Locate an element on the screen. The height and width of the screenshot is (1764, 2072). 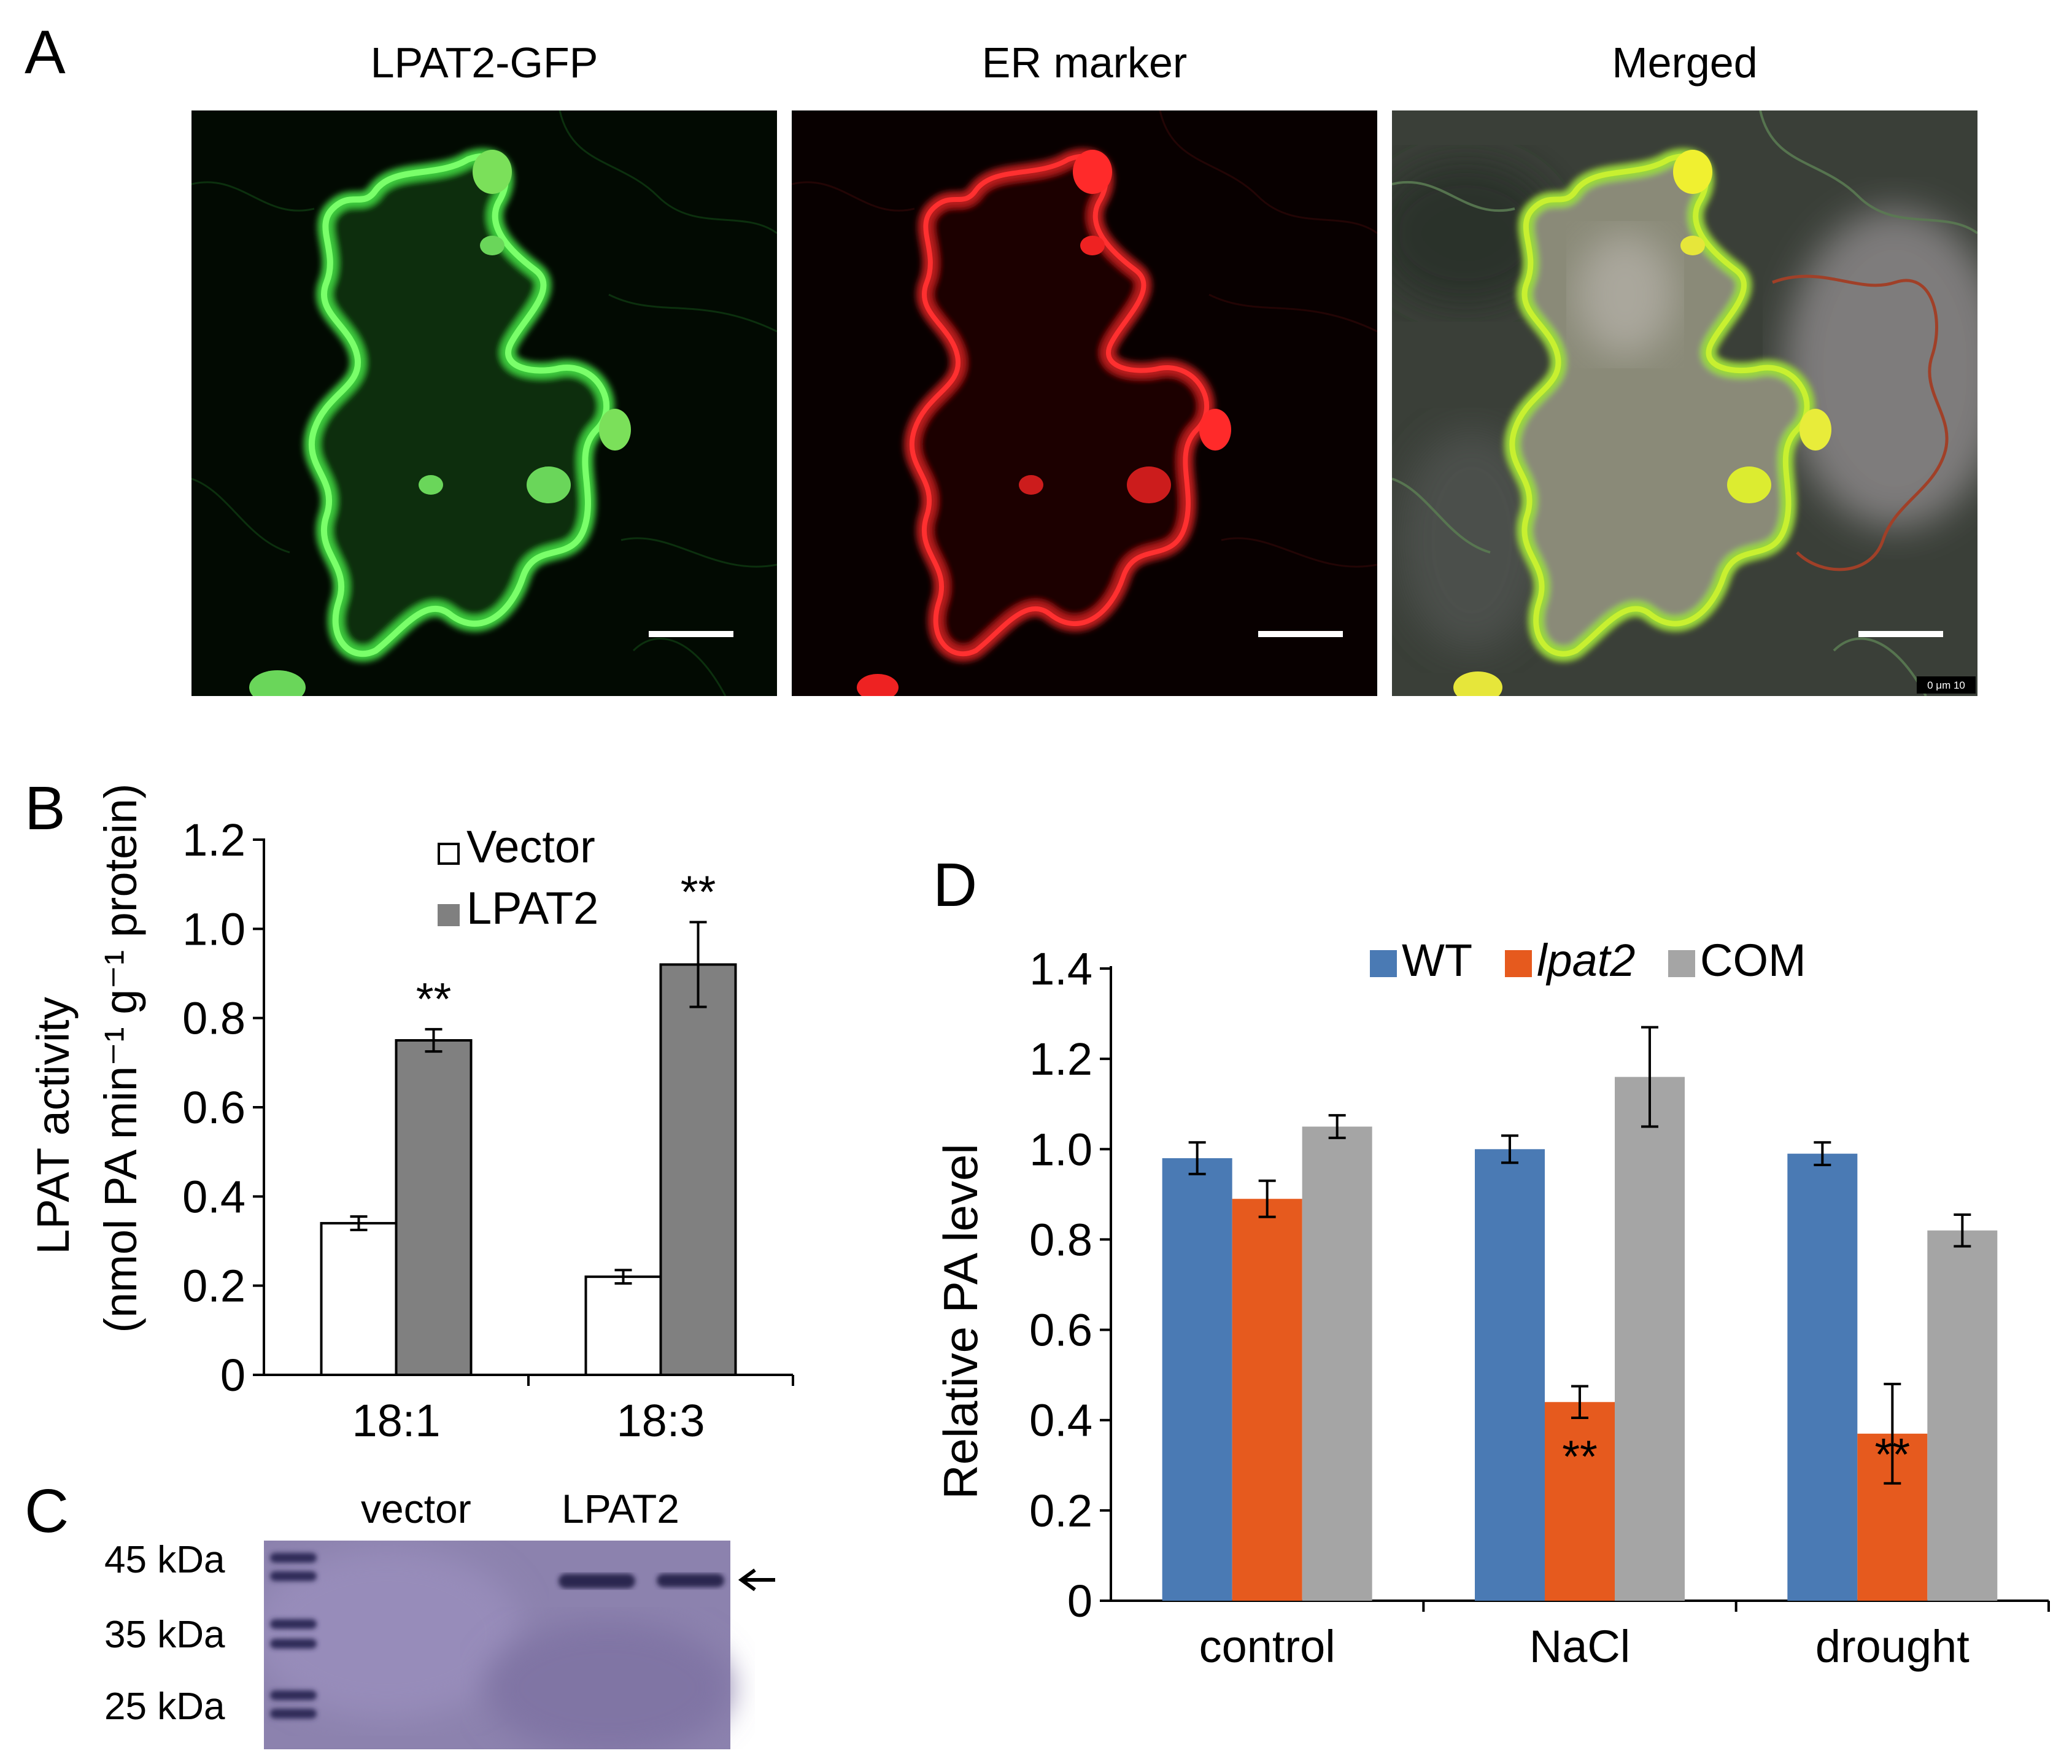
arrow-icon is located at coordinates (756, 1580).